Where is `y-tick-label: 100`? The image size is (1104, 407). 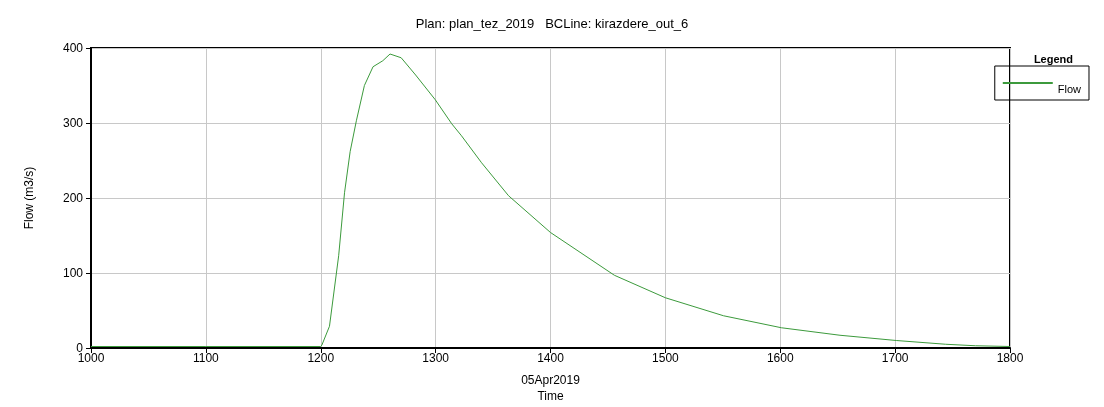 y-tick-label: 100 is located at coordinates (73, 273).